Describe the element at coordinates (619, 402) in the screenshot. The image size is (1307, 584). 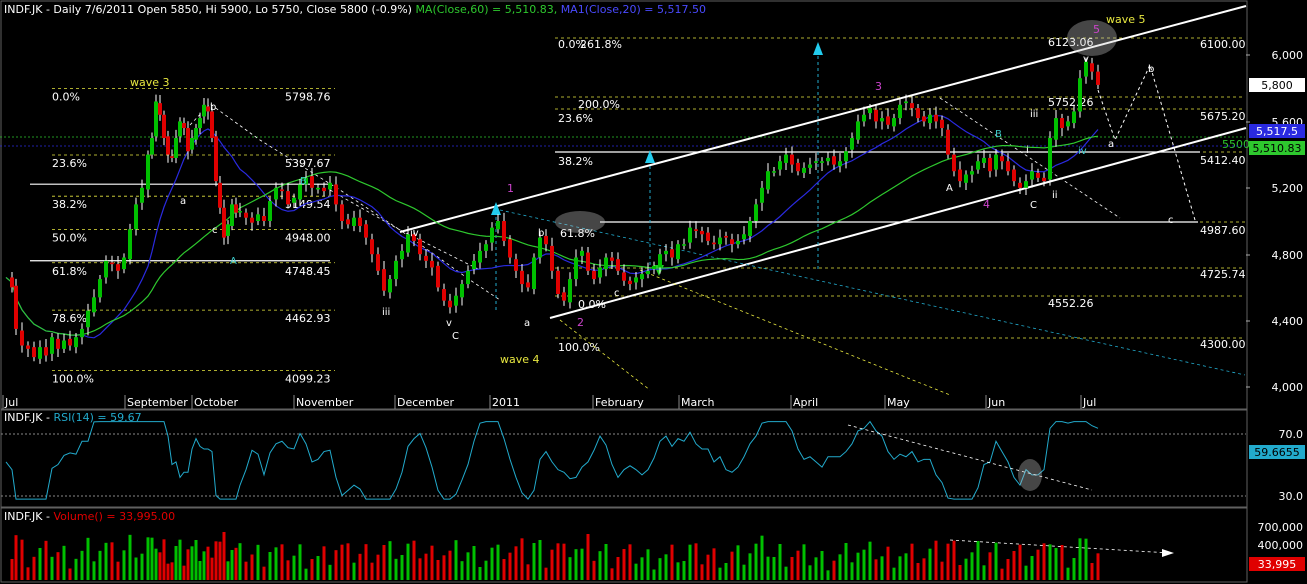
I see `x-tick-label: February` at that location.